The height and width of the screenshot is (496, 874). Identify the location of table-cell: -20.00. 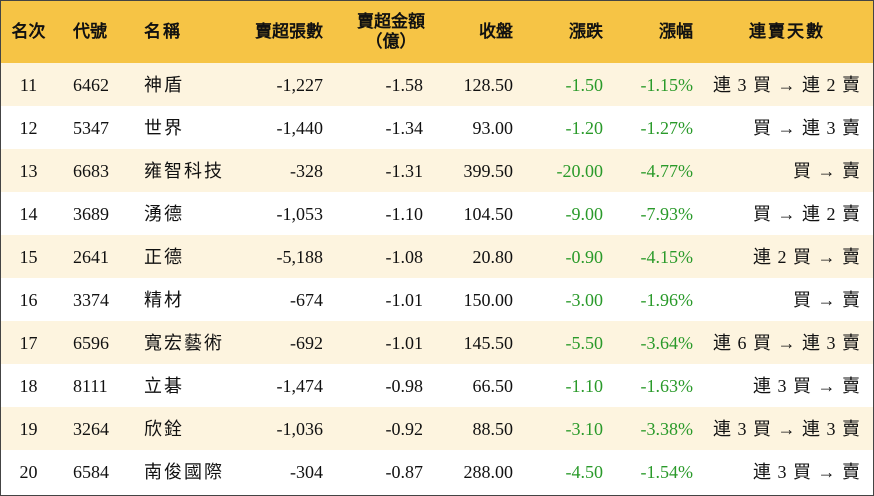
(580, 170).